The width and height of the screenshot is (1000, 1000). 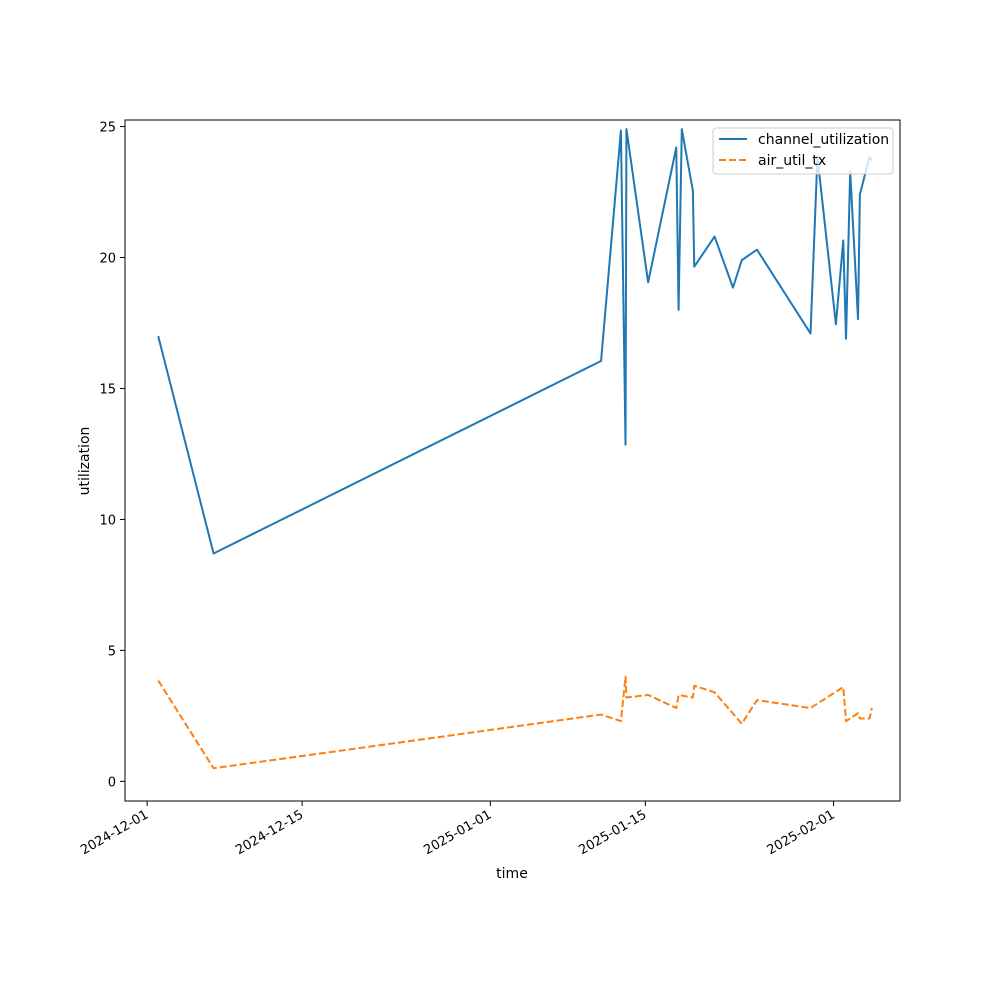 I want to click on series-line-air-util-tx, so click(x=515, y=722).